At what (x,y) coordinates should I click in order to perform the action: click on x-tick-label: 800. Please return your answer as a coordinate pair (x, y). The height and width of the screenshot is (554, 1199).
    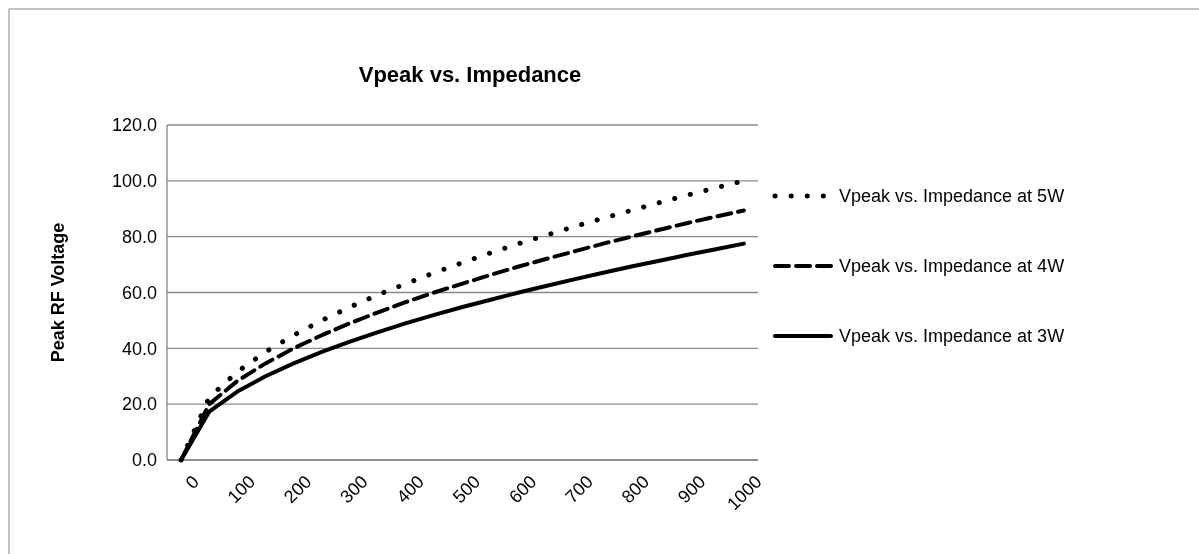
    Looking at the image, I should click on (635, 489).